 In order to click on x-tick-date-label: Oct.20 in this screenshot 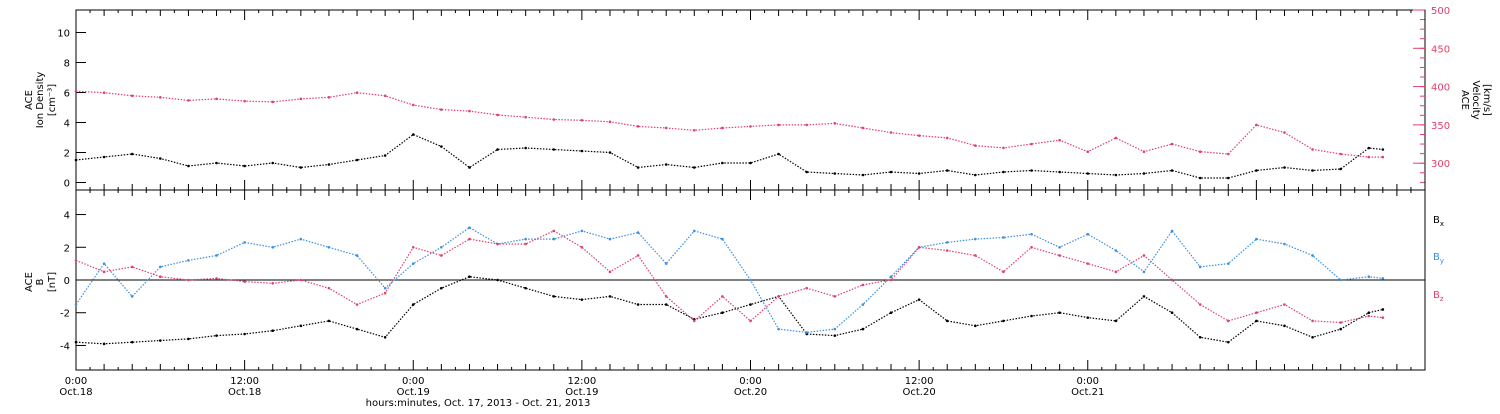, I will do `click(750, 392)`.